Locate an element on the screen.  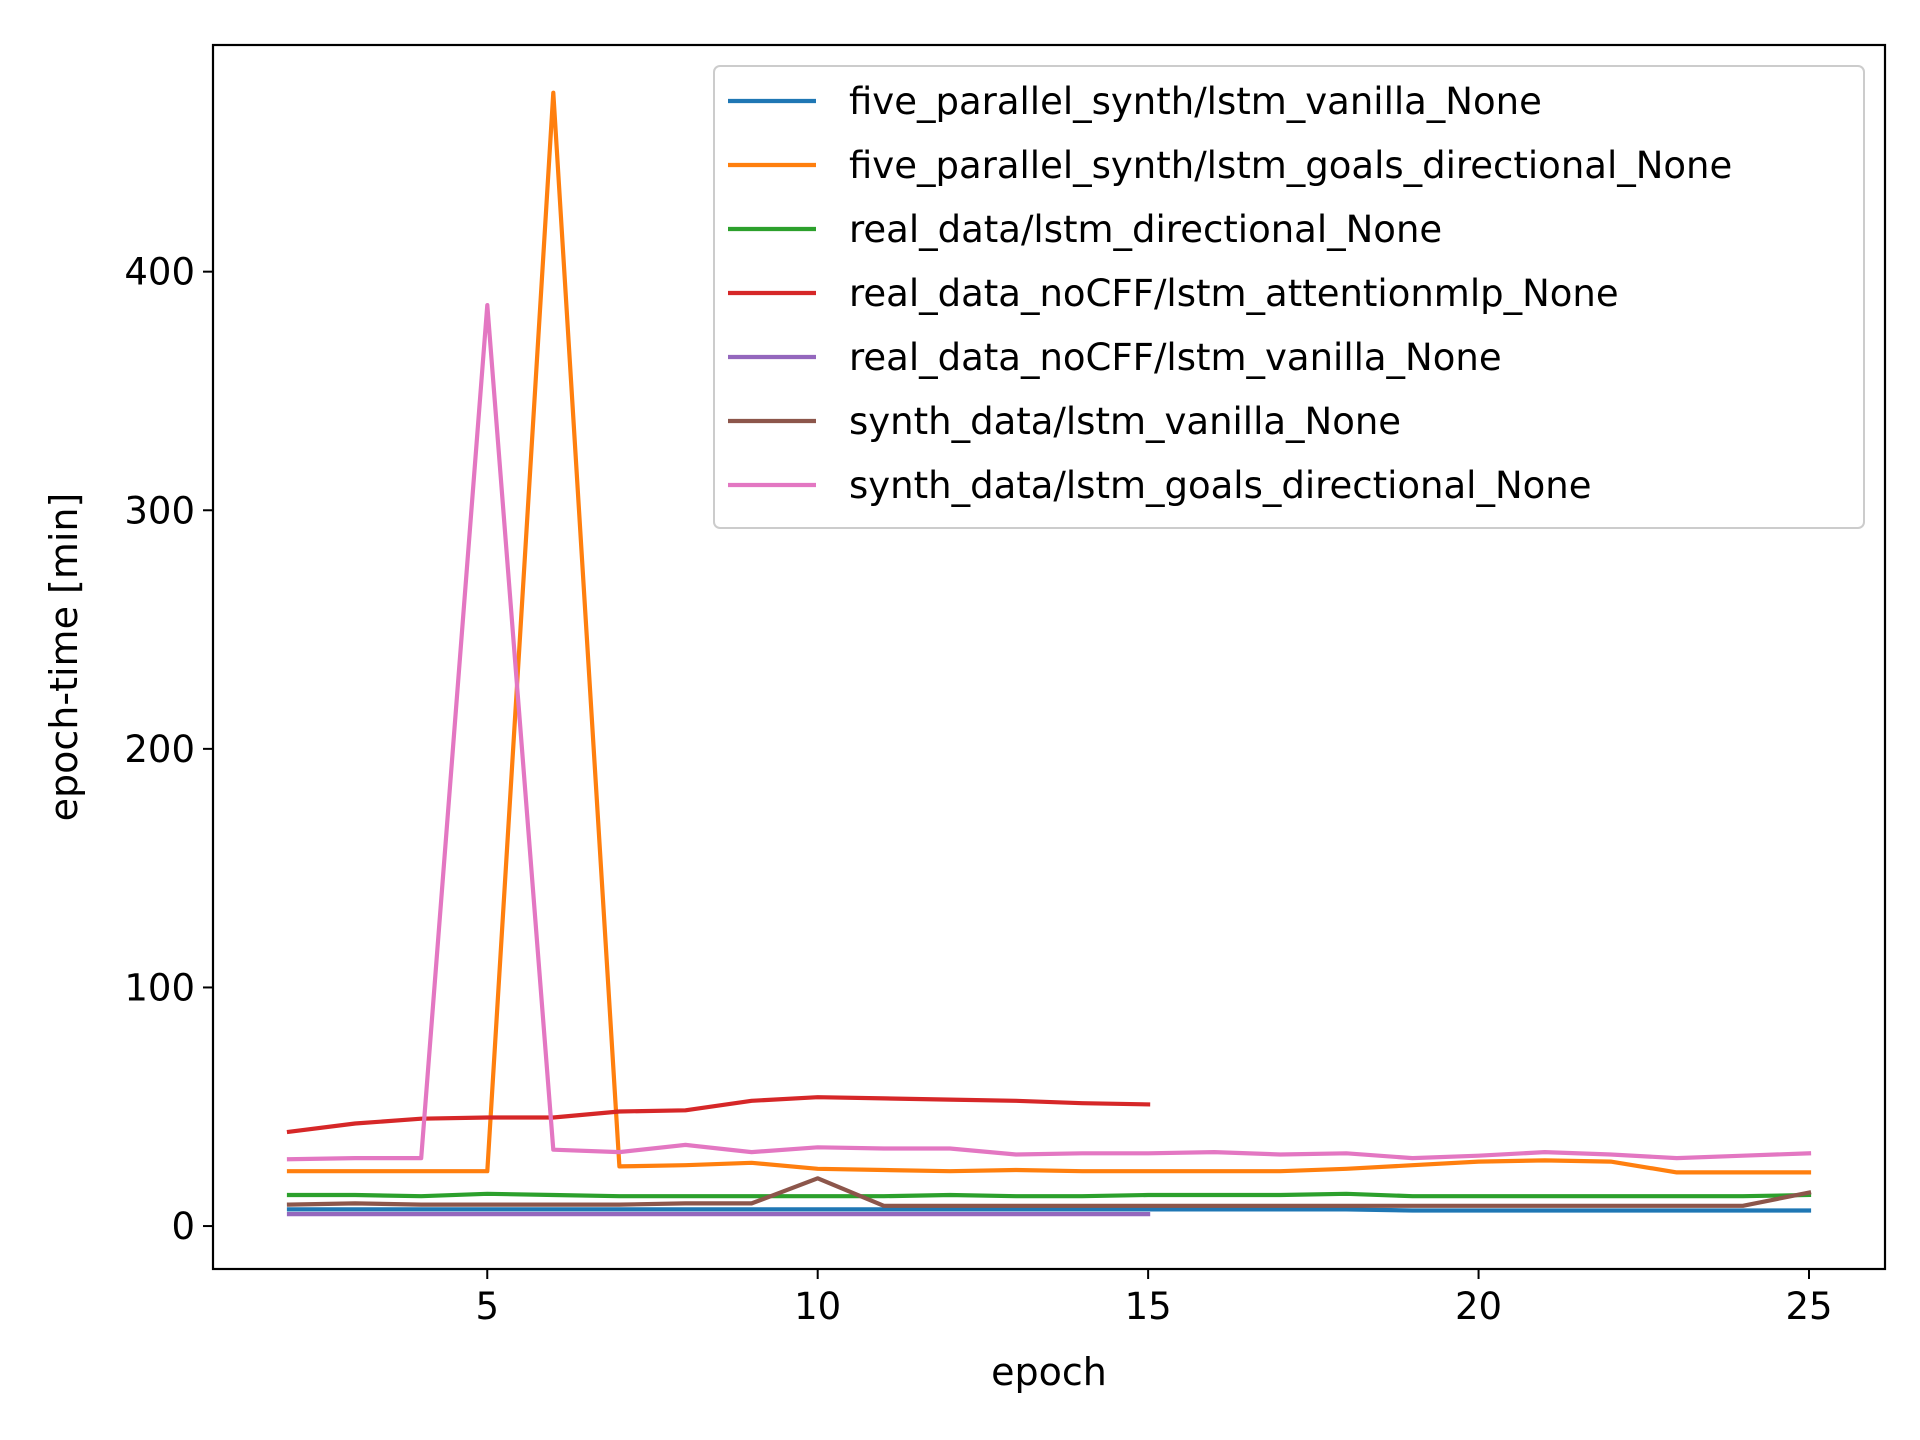
y-axis-label: epoch-time [min] is located at coordinates (64, 657).